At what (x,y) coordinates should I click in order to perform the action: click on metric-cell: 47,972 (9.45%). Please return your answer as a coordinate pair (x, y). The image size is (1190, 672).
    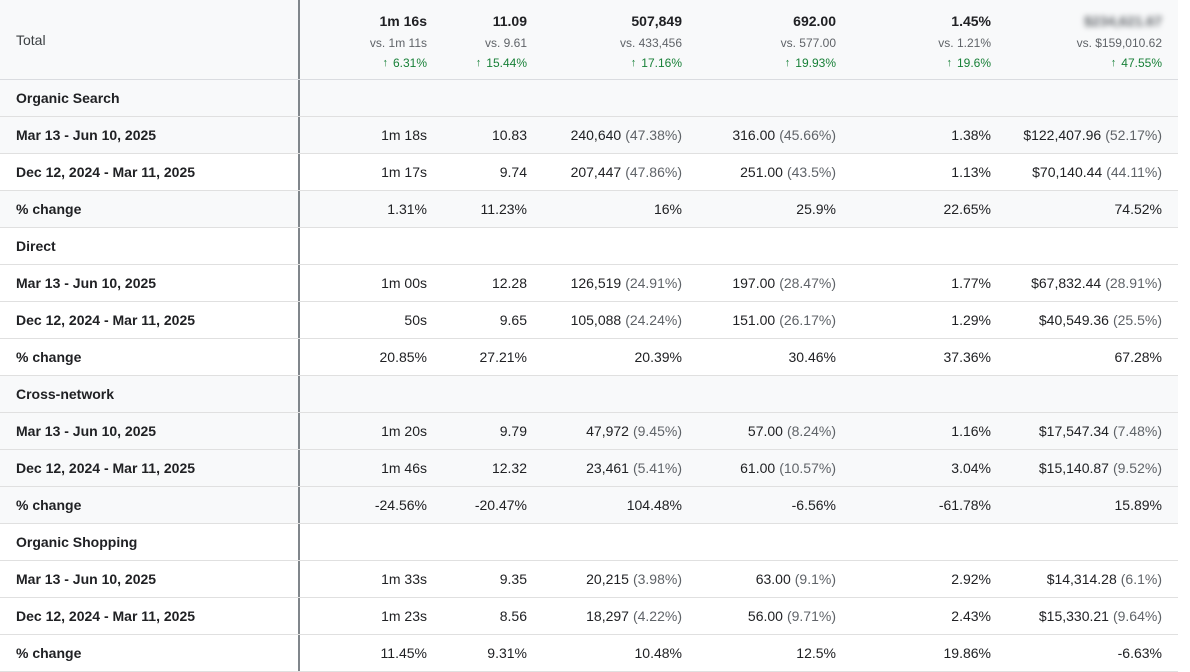
    Looking at the image, I should click on (634, 431).